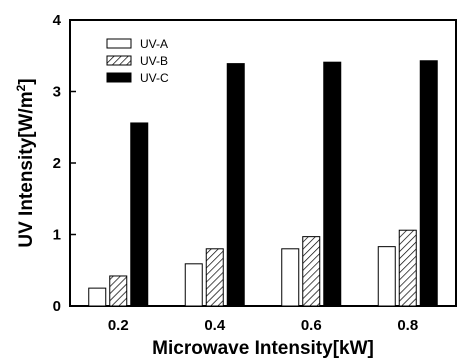 The image size is (462, 362). What do you see at coordinates (193, 285) in the screenshot?
I see `bar-uv-a-0.4` at bounding box center [193, 285].